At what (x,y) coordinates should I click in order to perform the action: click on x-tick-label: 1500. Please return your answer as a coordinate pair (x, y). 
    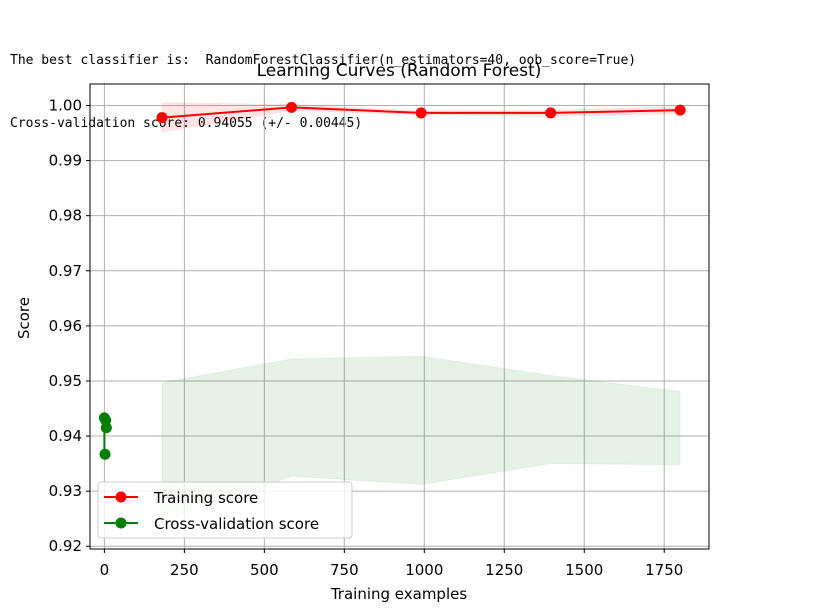
    Looking at the image, I should click on (584, 570).